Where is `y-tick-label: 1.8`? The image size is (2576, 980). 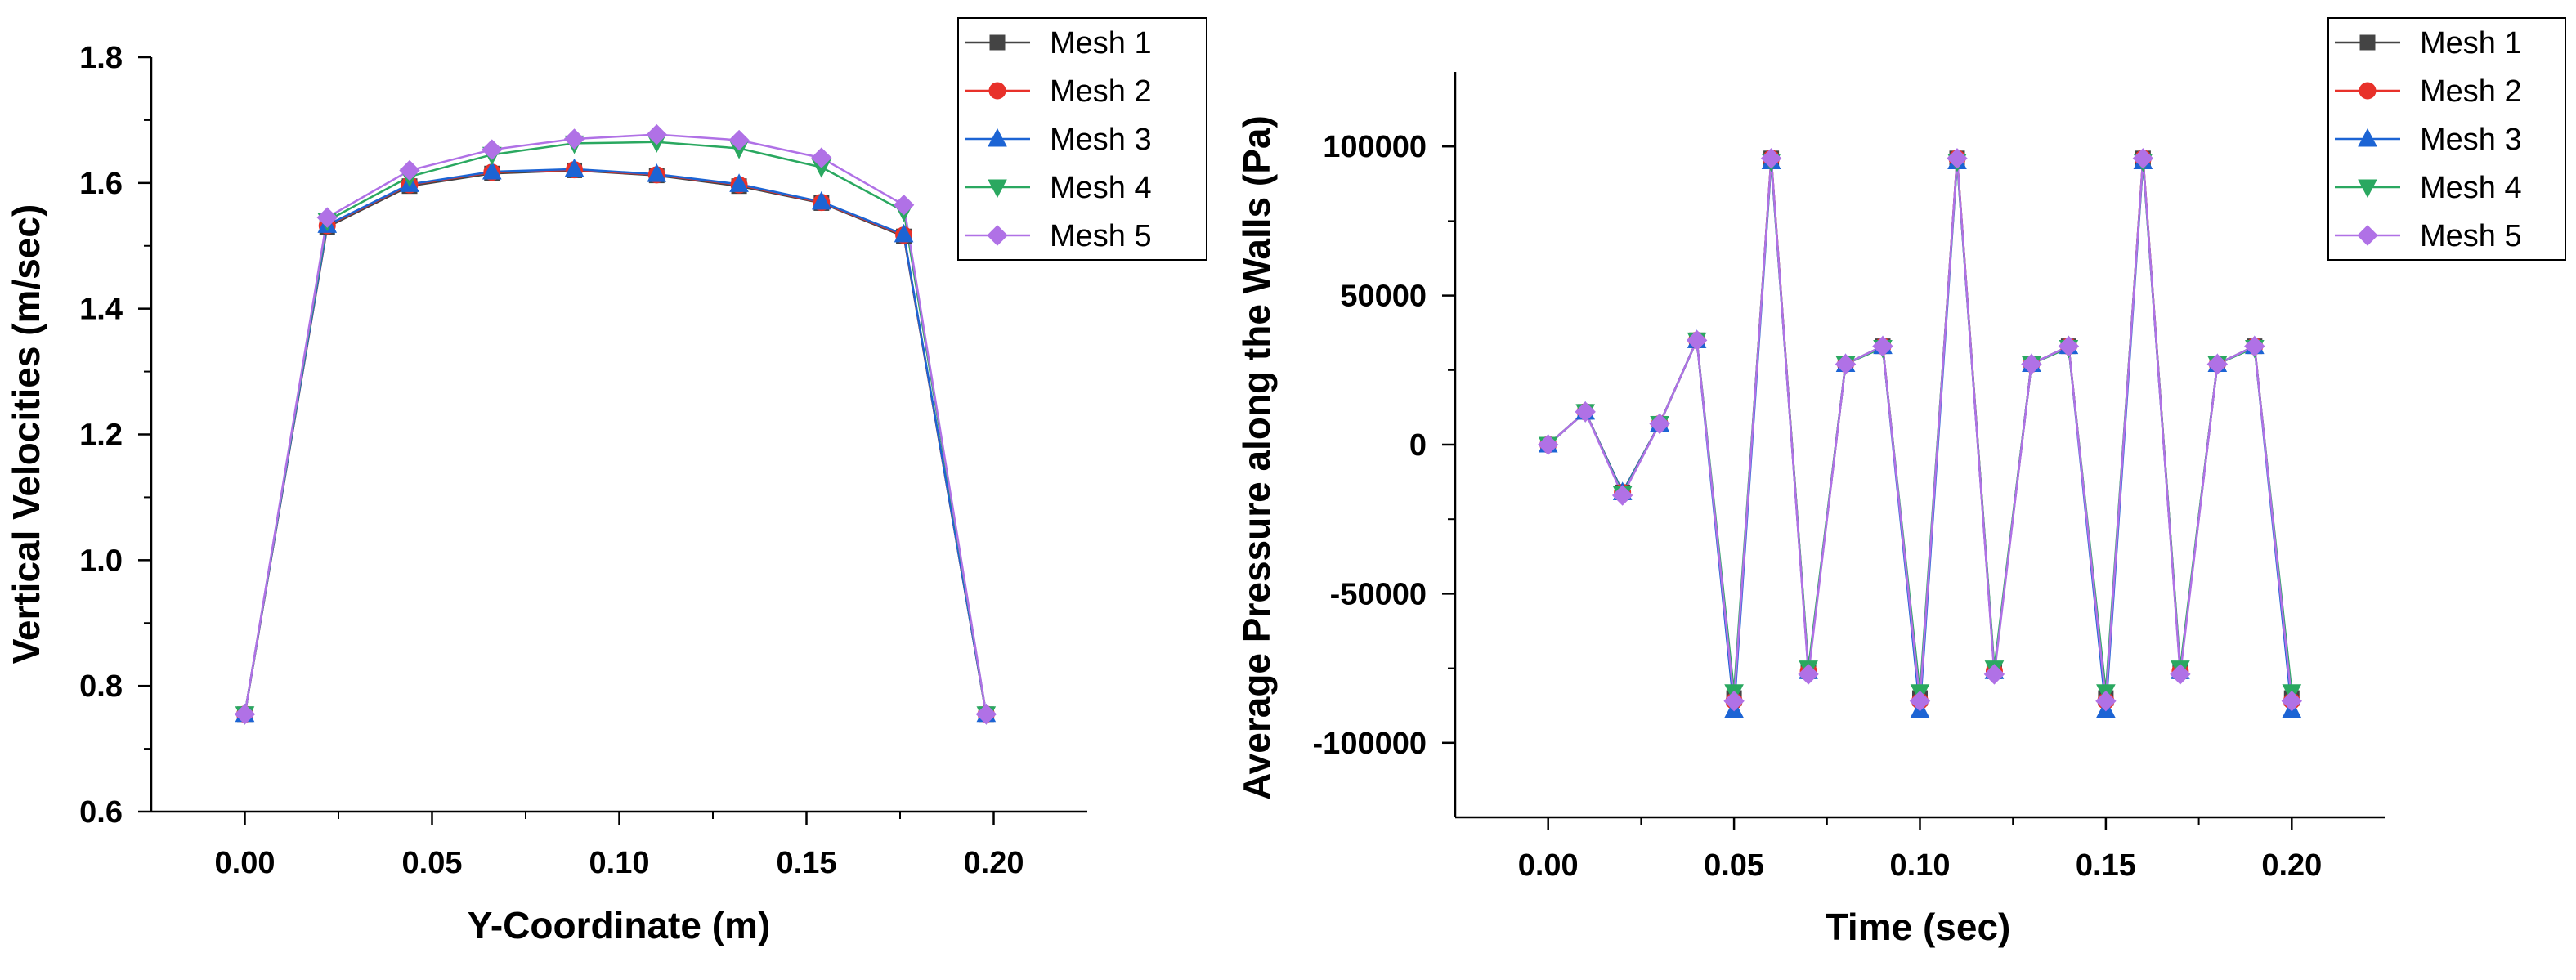 y-tick-label: 1.8 is located at coordinates (101, 58).